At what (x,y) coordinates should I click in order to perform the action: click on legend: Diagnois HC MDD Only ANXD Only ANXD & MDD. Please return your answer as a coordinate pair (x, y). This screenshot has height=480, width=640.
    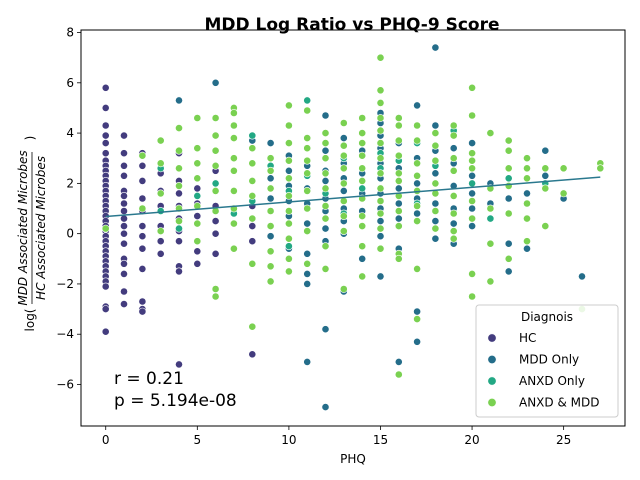
    Looking at the image, I should click on (547, 361).